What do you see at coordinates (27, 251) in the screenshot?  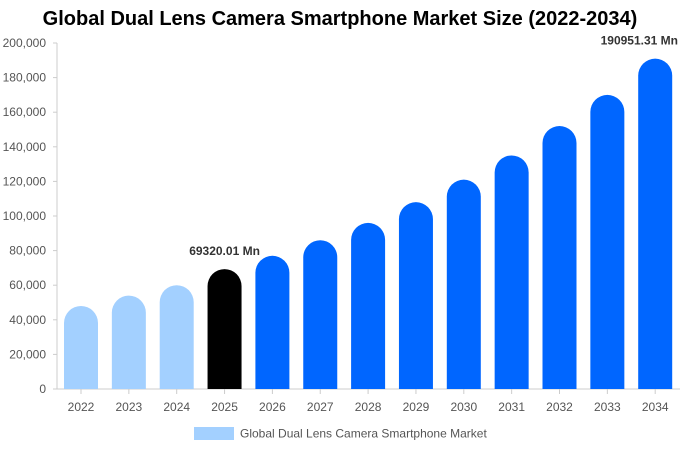 I see `y-tick-label: 80,000` at bounding box center [27, 251].